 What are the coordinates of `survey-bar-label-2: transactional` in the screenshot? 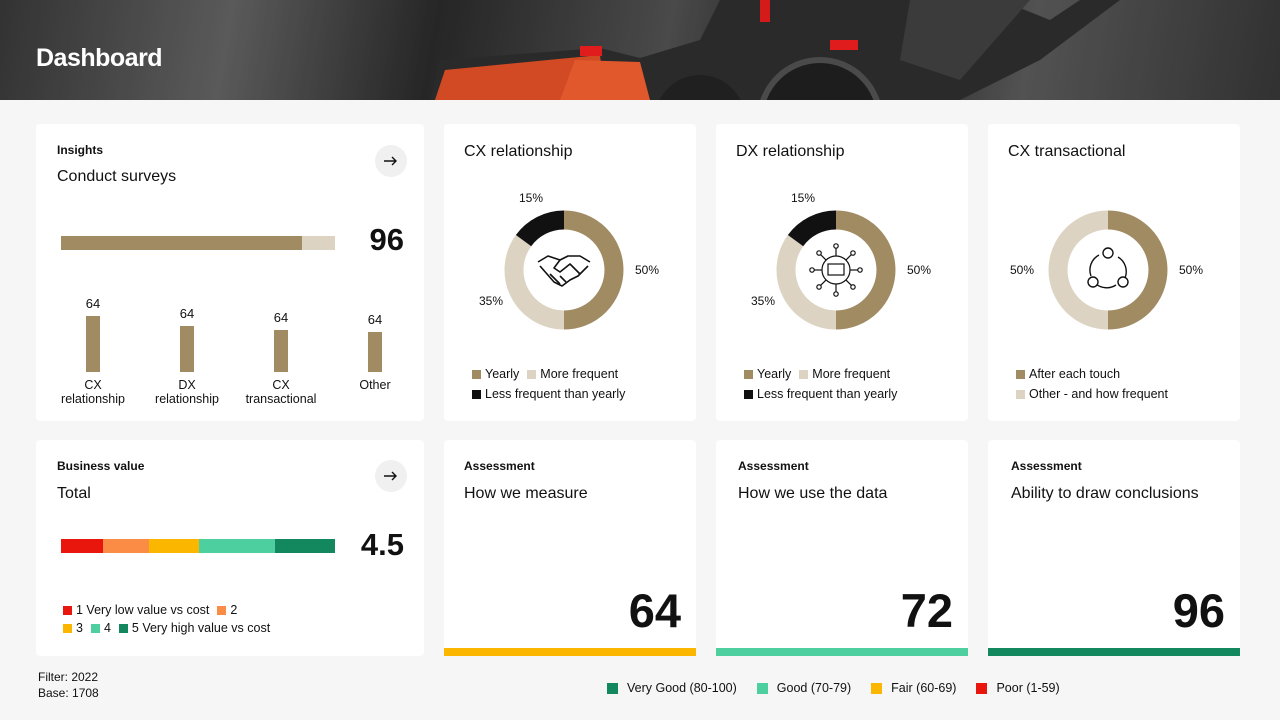 It's located at (281, 399).